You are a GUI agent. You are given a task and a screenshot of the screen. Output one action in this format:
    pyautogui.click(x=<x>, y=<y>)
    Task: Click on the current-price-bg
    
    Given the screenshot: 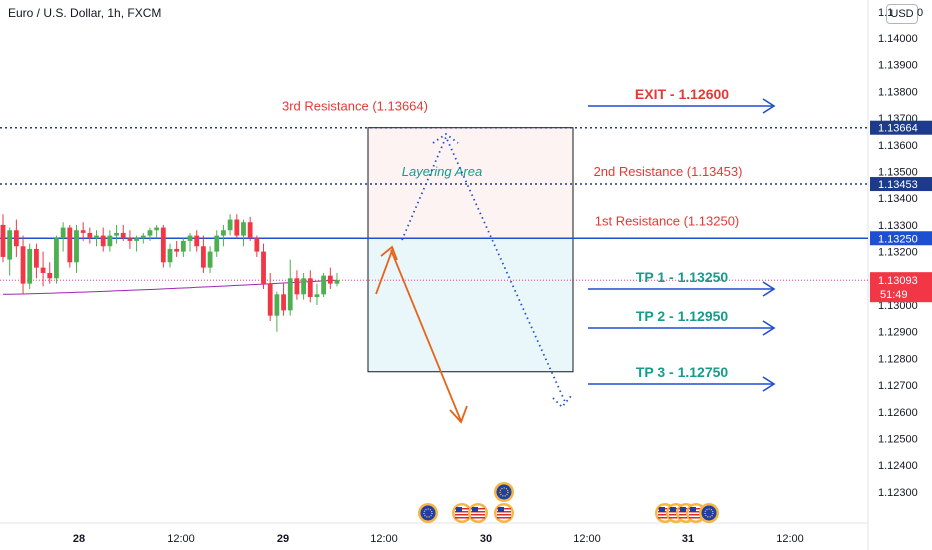 What is the action you would take?
    pyautogui.click(x=901, y=287)
    